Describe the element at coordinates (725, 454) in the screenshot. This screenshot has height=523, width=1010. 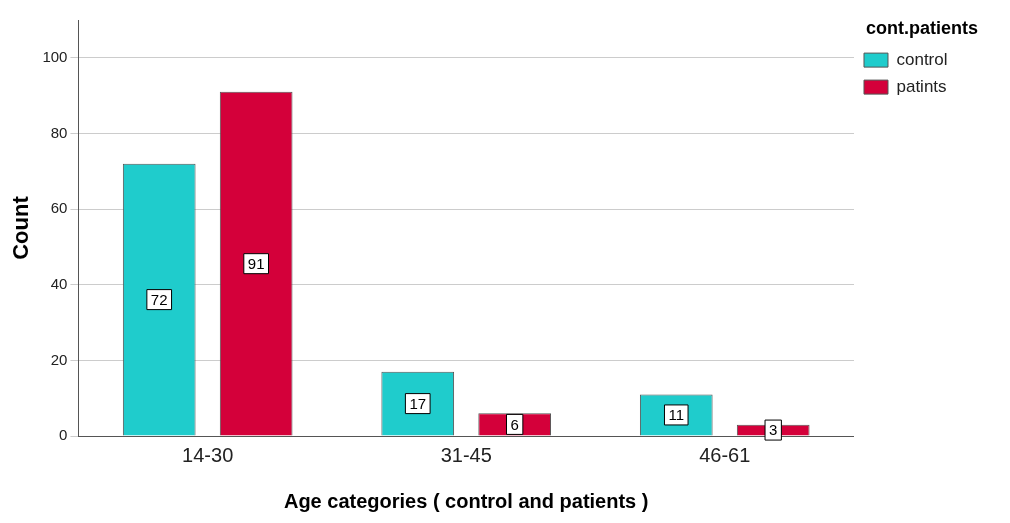
I see `x-tick-label: 46-61` at that location.